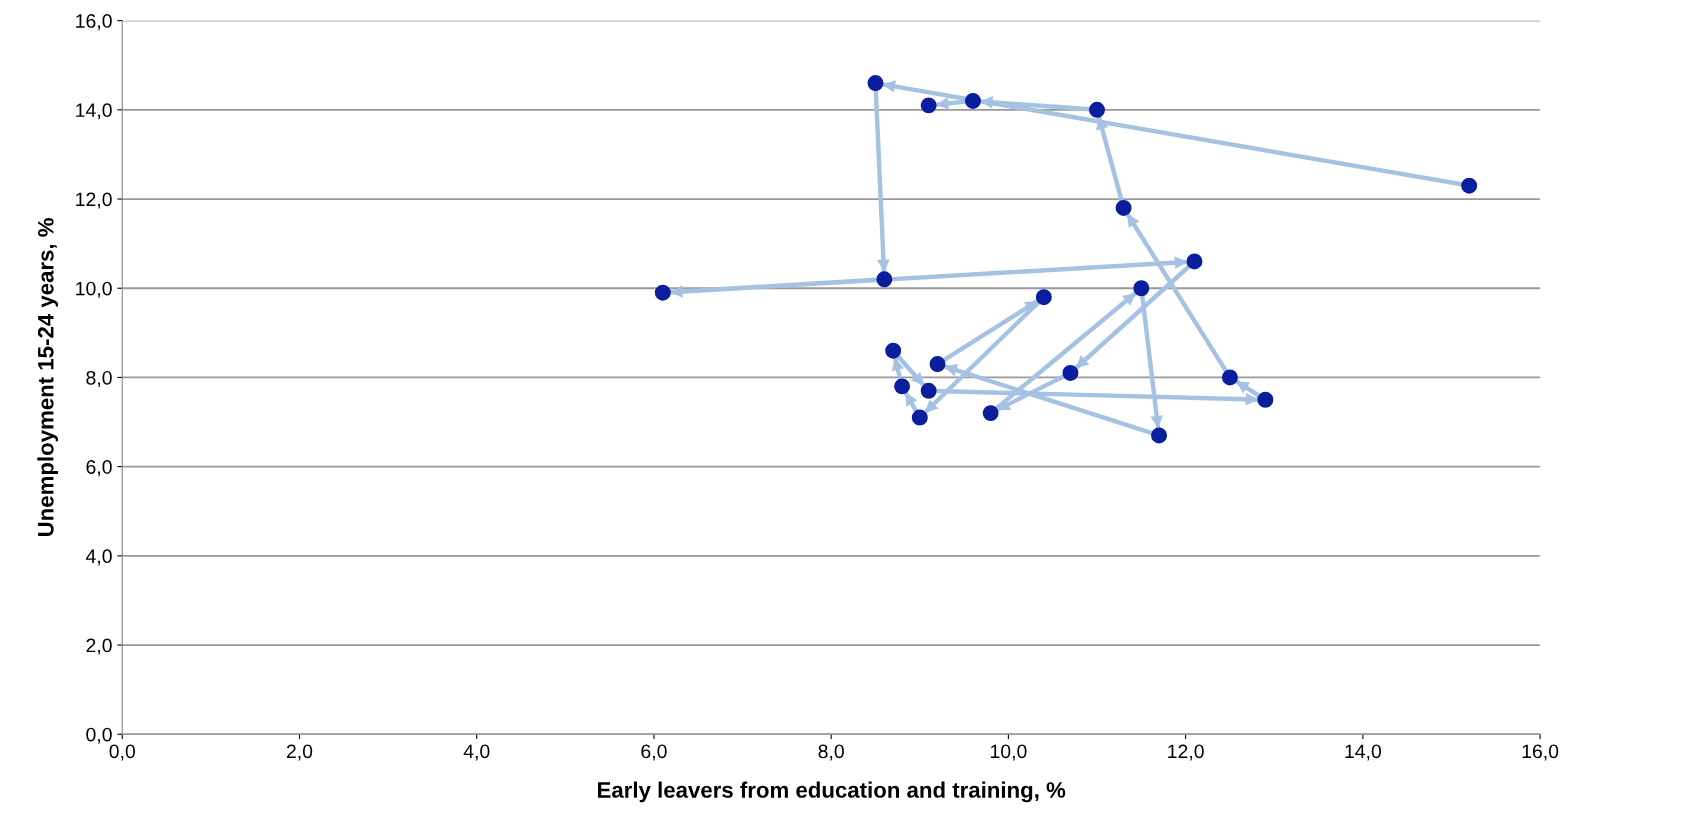  I want to click on x-tick-label: 12,0, so click(1186, 752).